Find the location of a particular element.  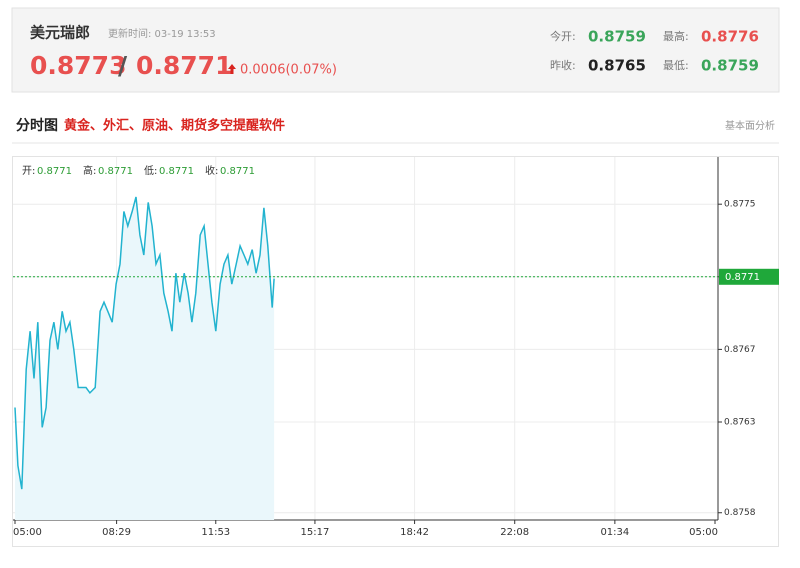

x-tick-label: 18:42 is located at coordinates (414, 532).